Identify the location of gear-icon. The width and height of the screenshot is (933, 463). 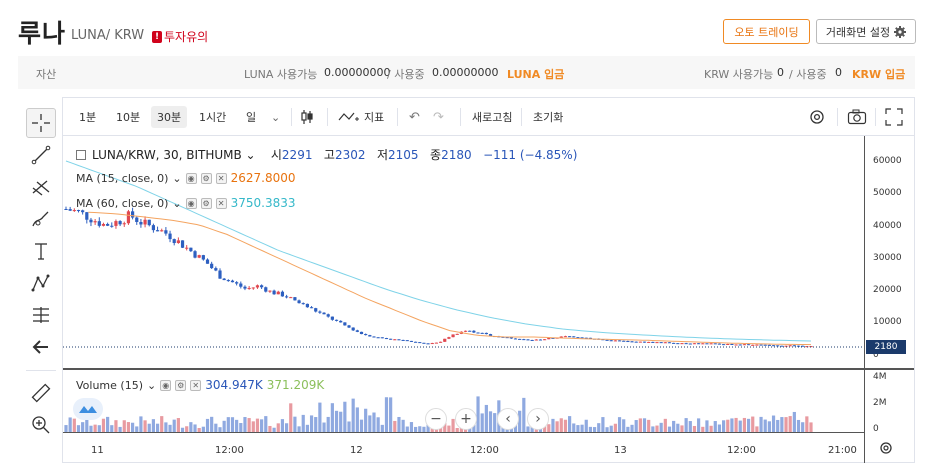
(817, 117).